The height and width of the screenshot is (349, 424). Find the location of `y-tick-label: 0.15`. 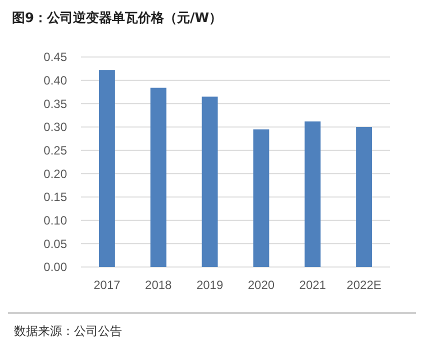

y-tick-label: 0.15 is located at coordinates (56, 197).